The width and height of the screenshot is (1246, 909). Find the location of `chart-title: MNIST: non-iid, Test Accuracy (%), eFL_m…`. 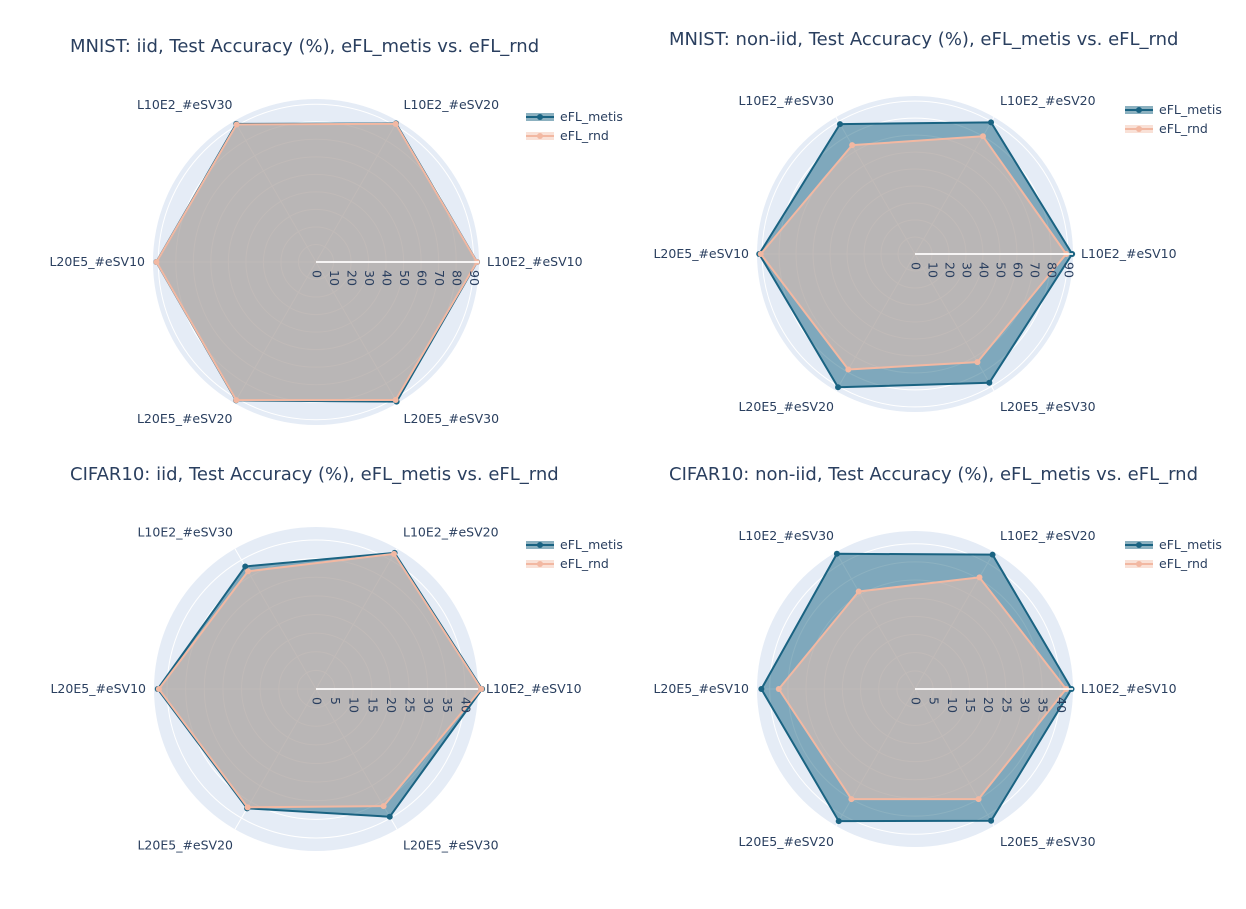

chart-title: MNIST: non-iid, Test Accuracy (%), eFL_m… is located at coordinates (923, 39).